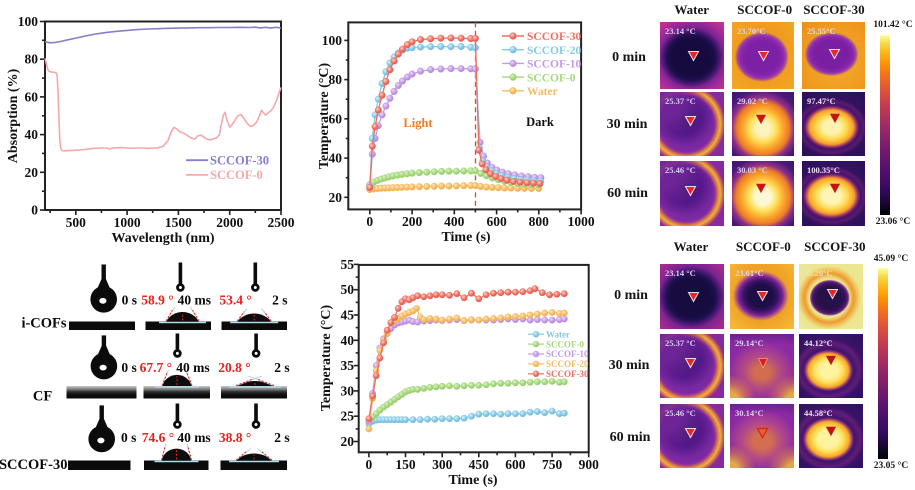 The width and height of the screenshot is (915, 490). What do you see at coordinates (348, 390) in the screenshot?
I see `svg-text: 30` at bounding box center [348, 390].